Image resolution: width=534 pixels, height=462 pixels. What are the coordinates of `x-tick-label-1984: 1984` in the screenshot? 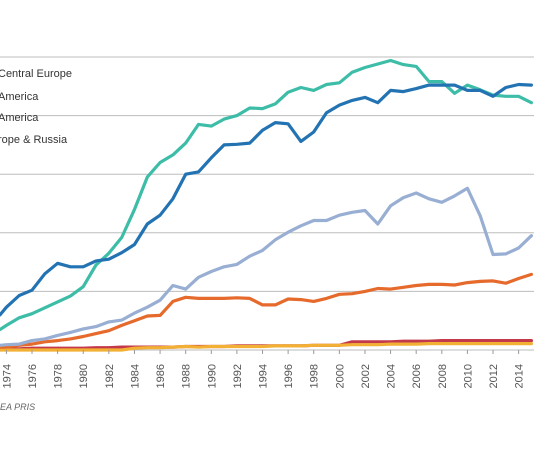 It's located at (135, 376).